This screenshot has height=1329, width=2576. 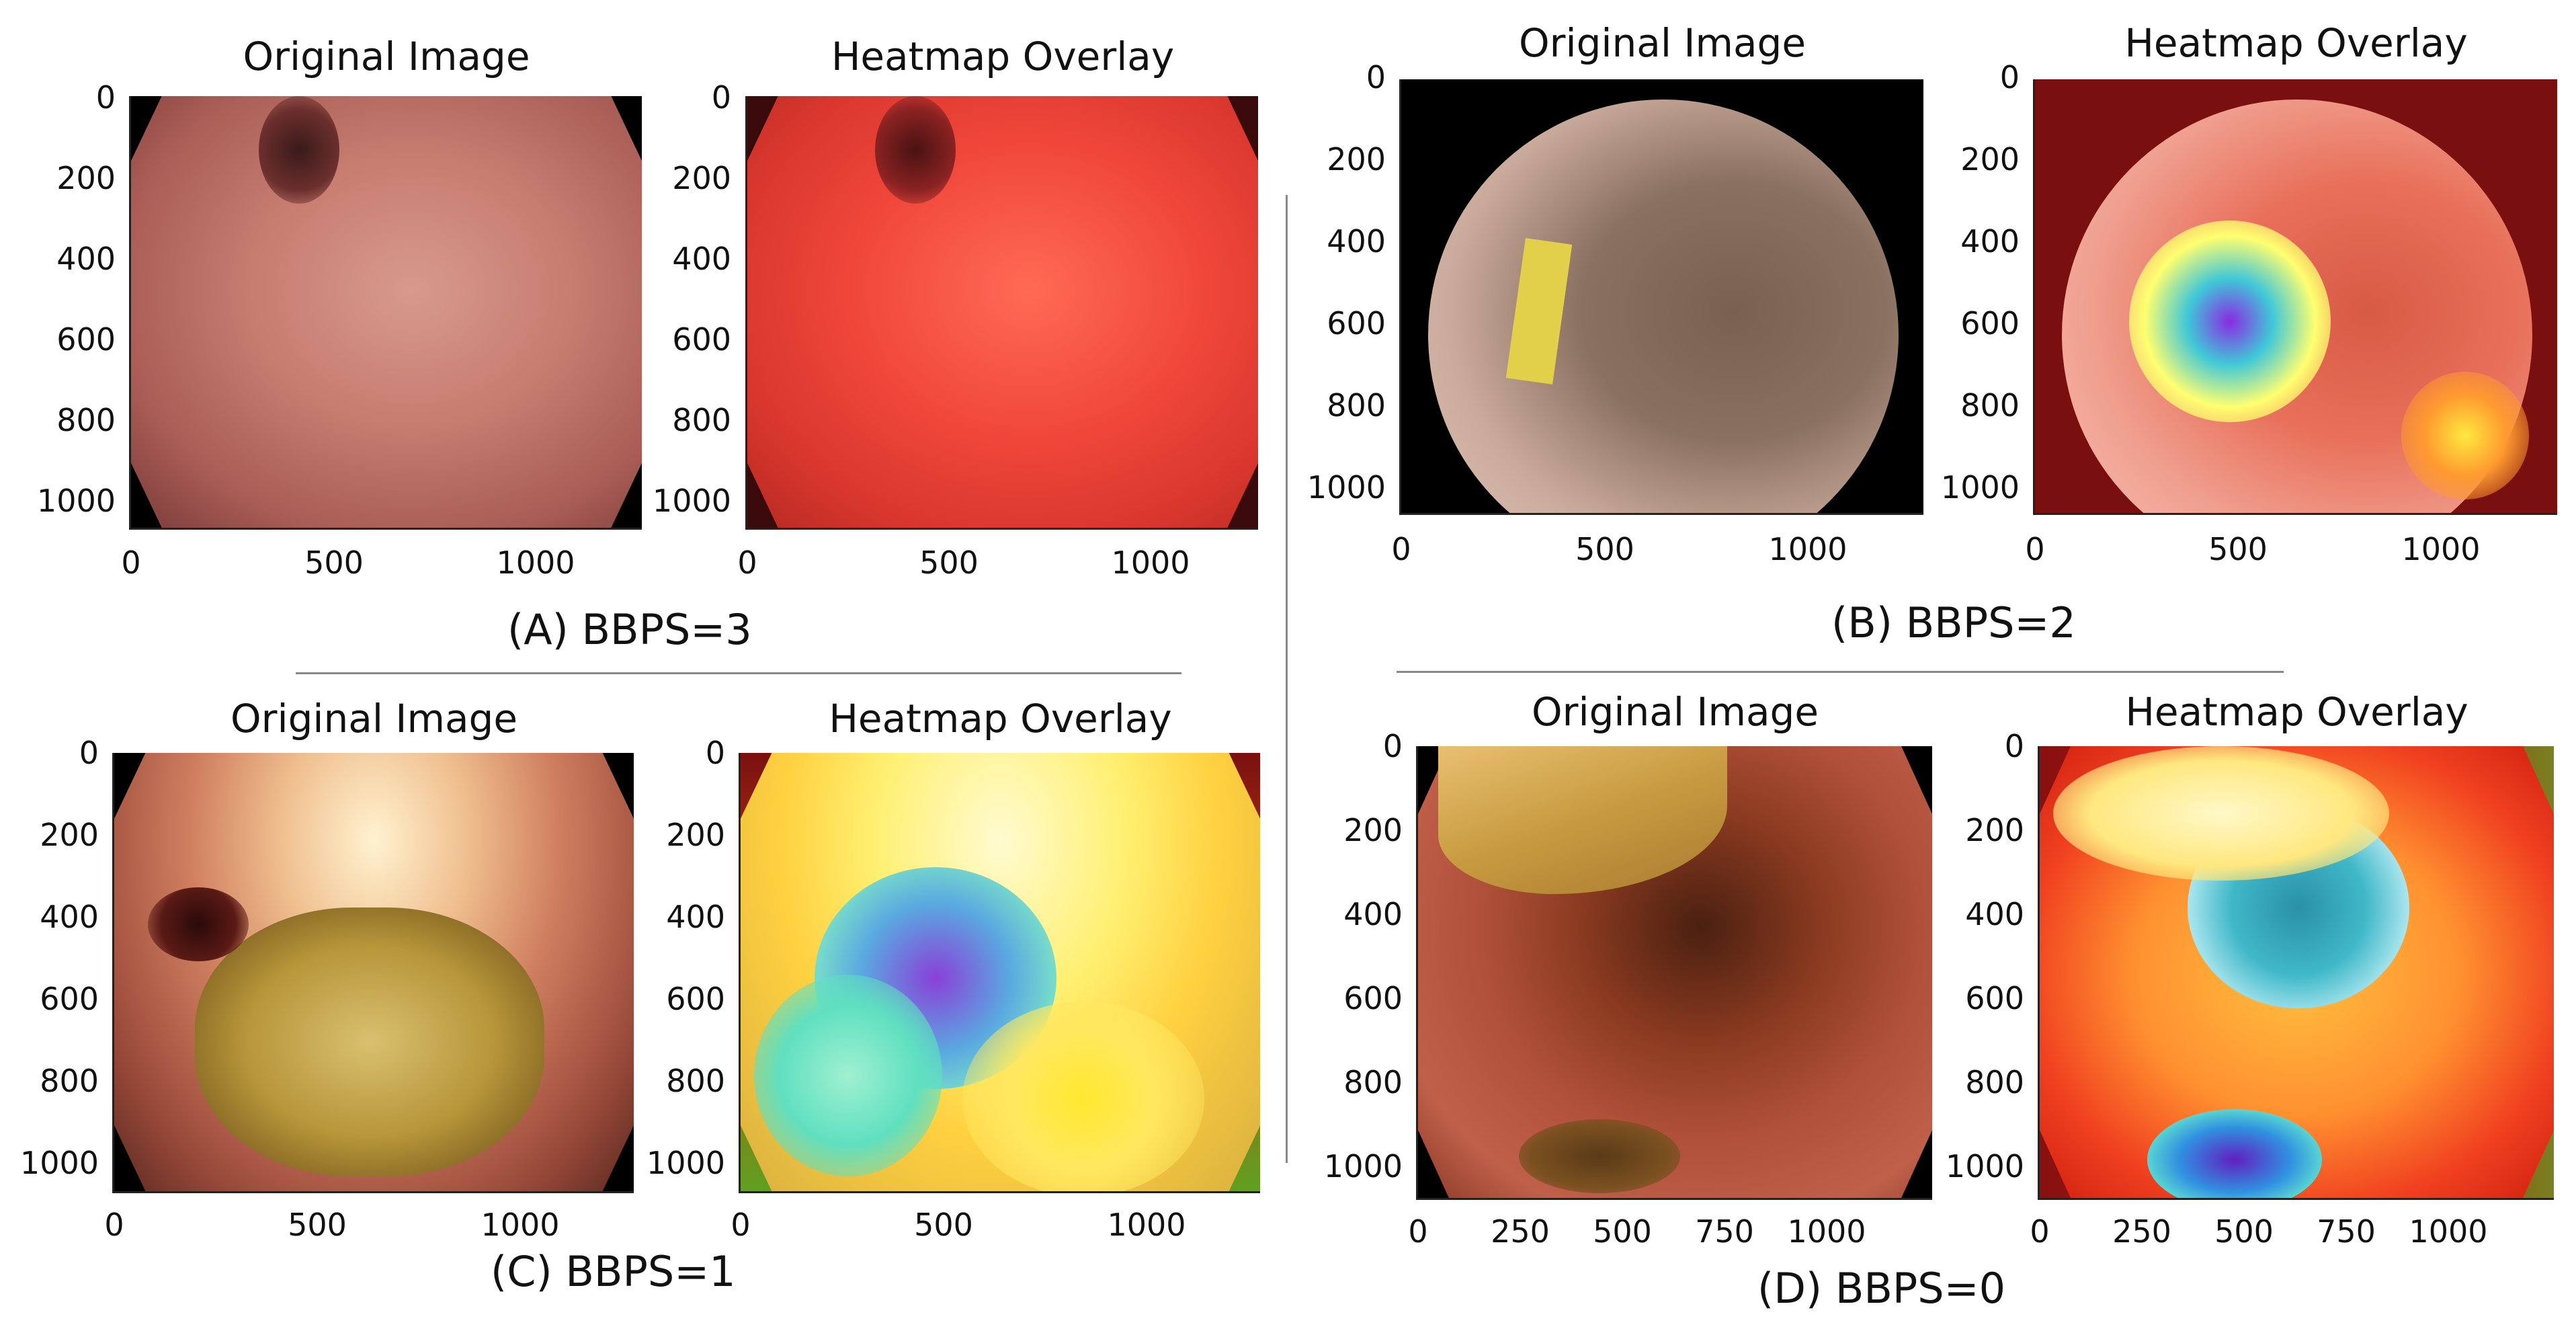 I want to click on panel-b-original-title: Original Image, so click(x=1662, y=43).